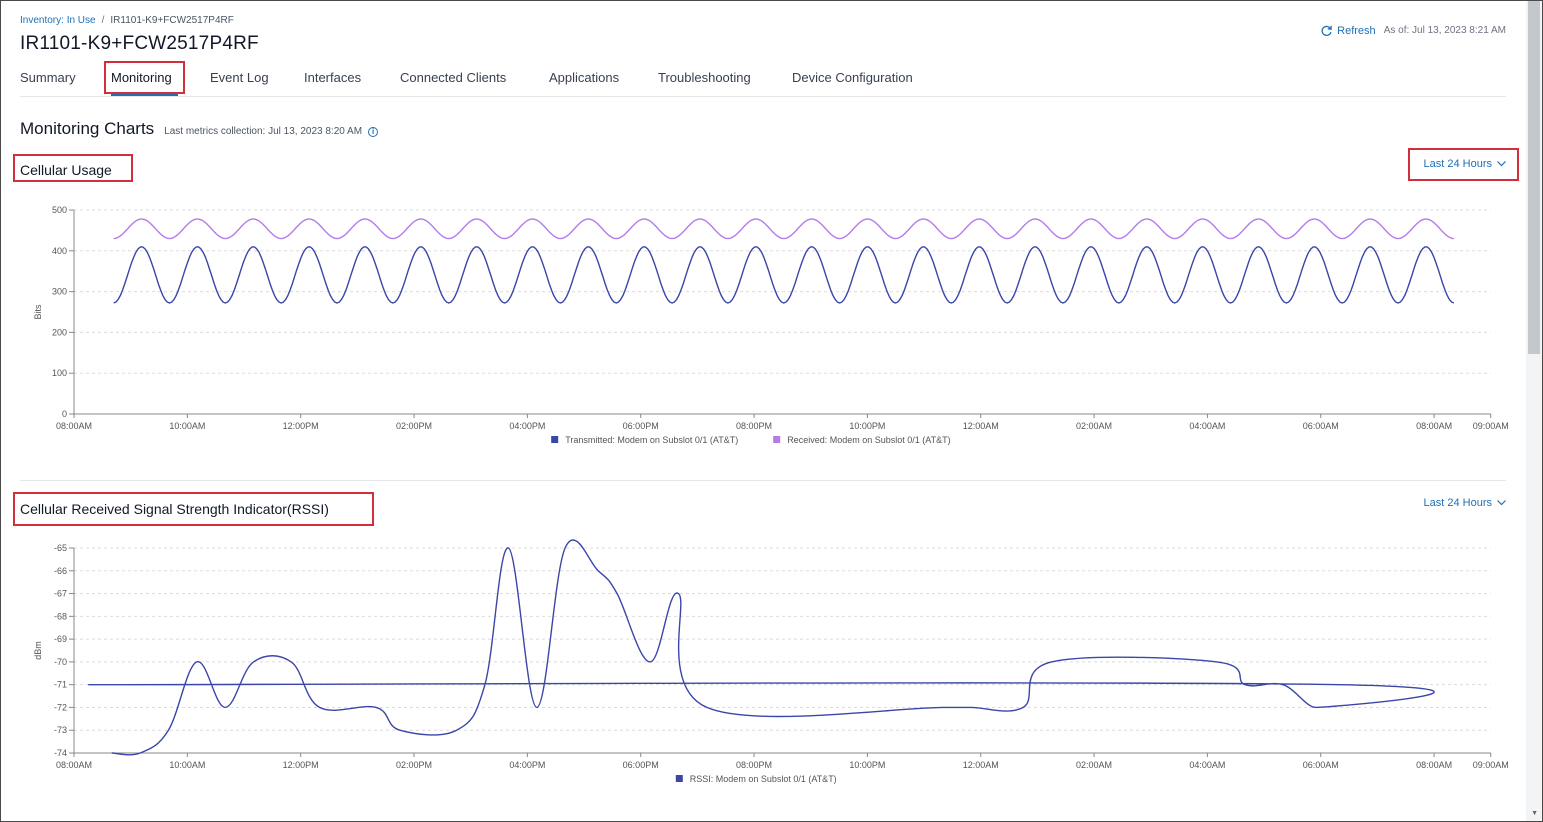 The height and width of the screenshot is (822, 1543). I want to click on refresh-area: Refresh As of: Jul 13, 2023 8:21 AM, so click(1413, 30).